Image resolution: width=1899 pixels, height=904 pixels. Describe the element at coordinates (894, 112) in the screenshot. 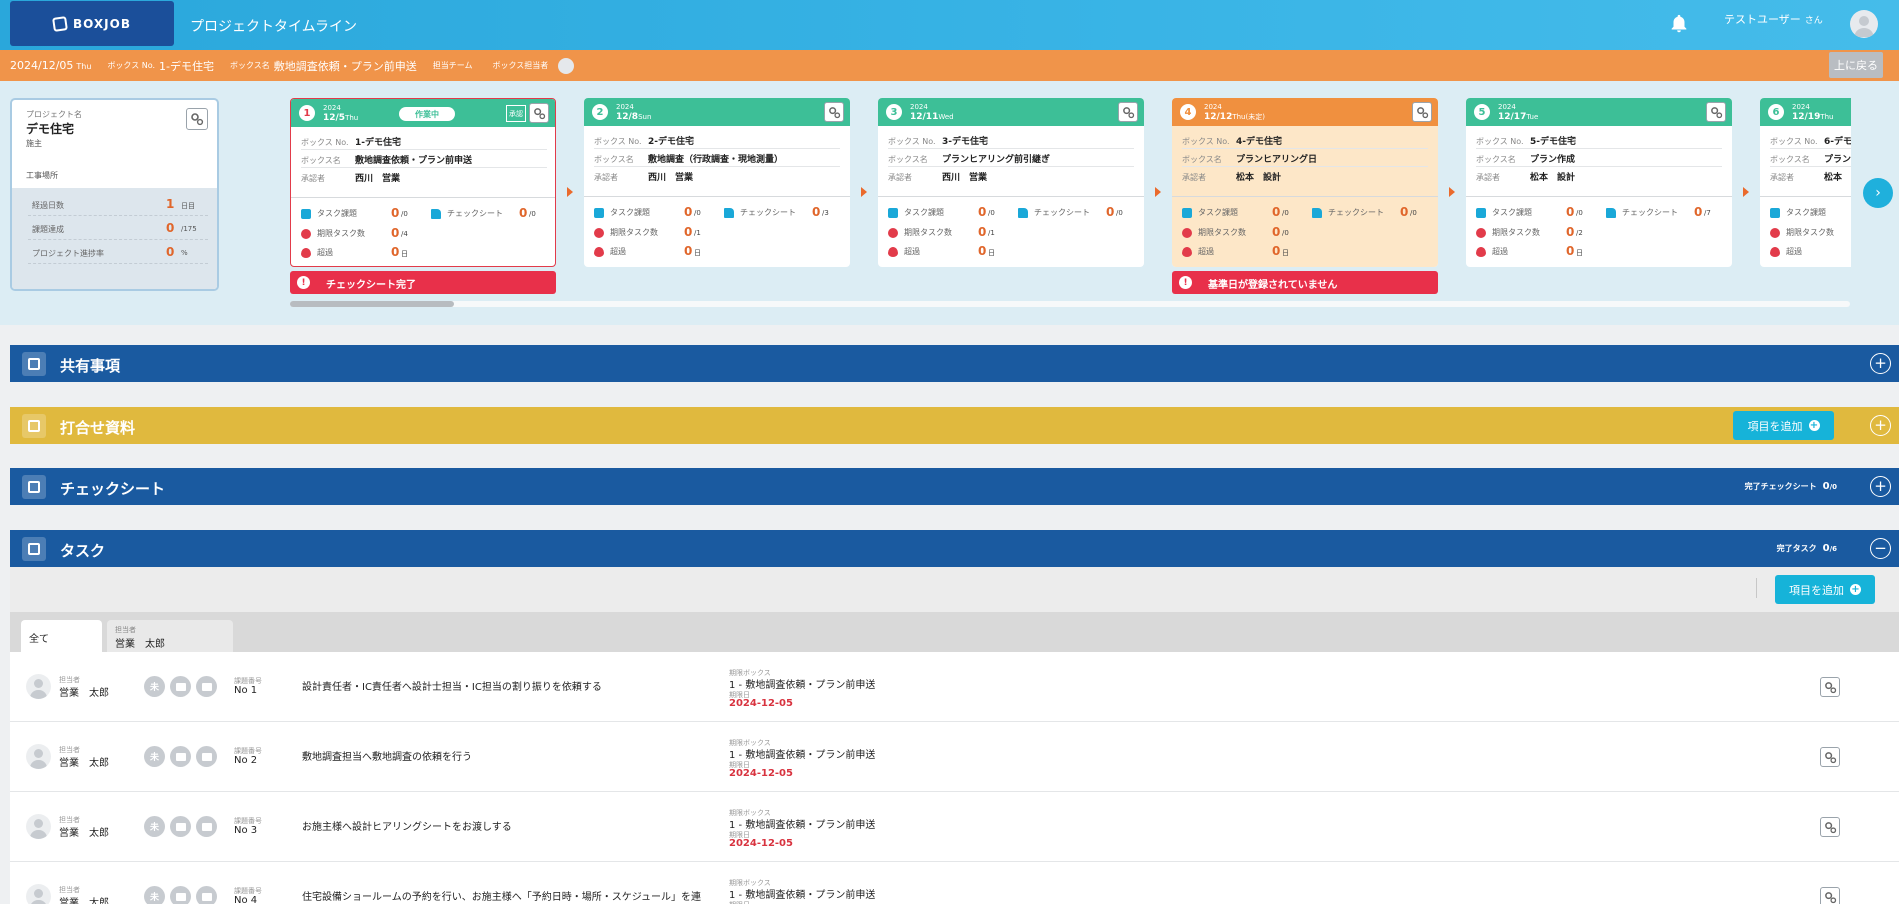

I see `box-number: 3` at that location.